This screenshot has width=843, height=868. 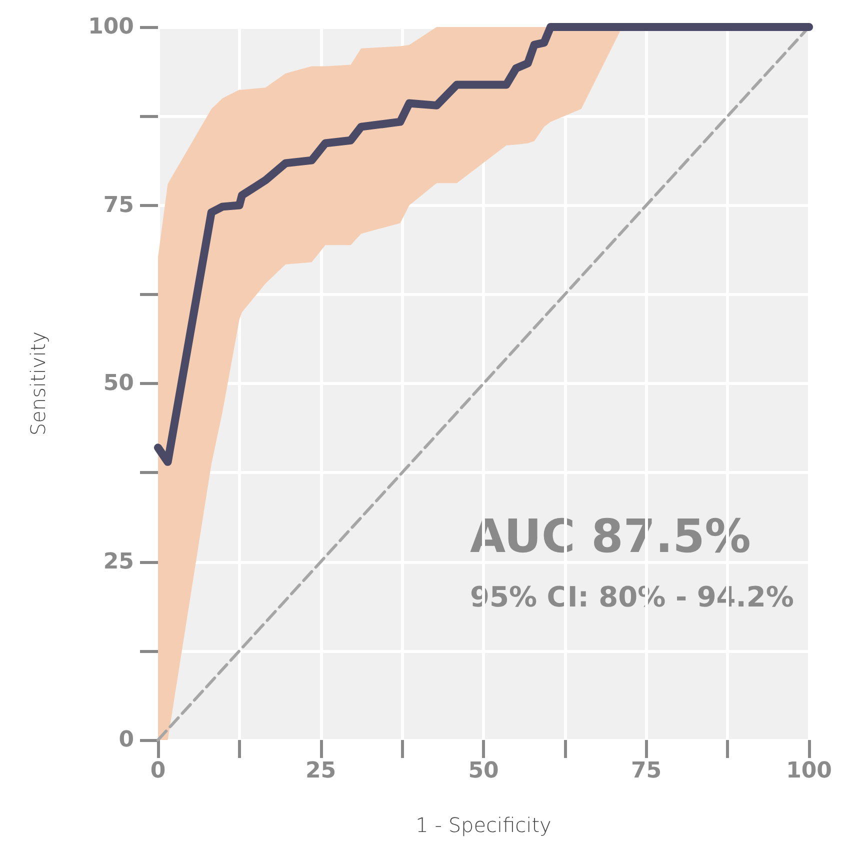 What do you see at coordinates (158, 771) in the screenshot?
I see `x-tick-label: 0` at bounding box center [158, 771].